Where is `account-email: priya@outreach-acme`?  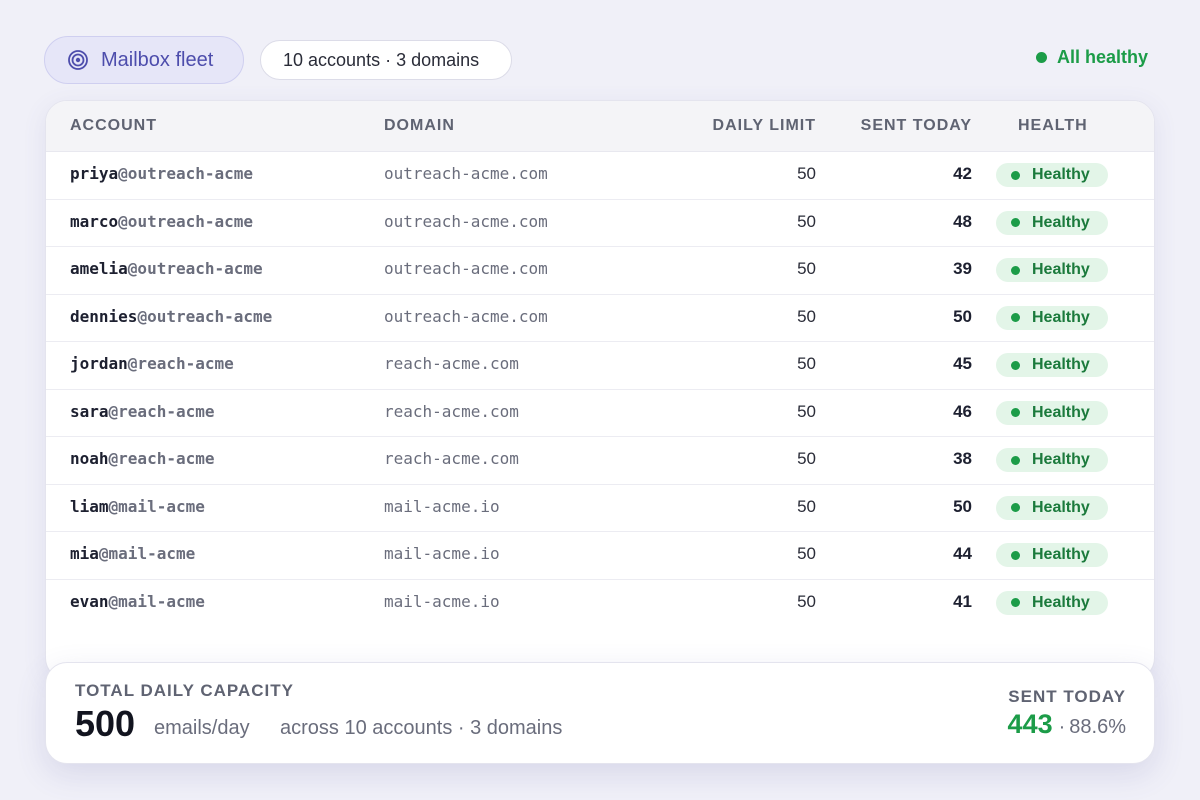 account-email: priya@outreach-acme is located at coordinates (161, 173).